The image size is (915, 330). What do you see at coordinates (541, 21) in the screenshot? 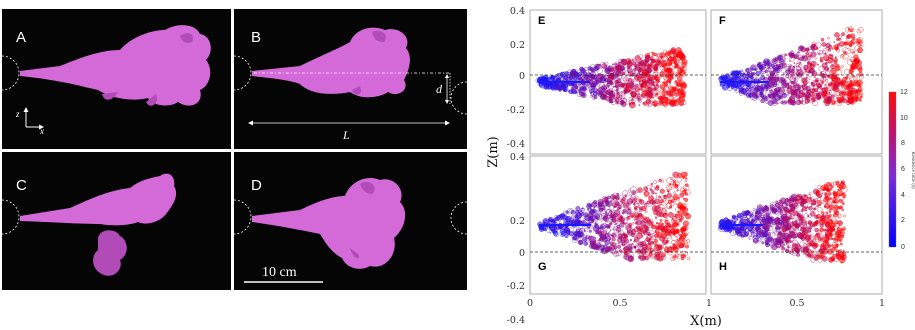
I see `plot-letter-e: E` at bounding box center [541, 21].